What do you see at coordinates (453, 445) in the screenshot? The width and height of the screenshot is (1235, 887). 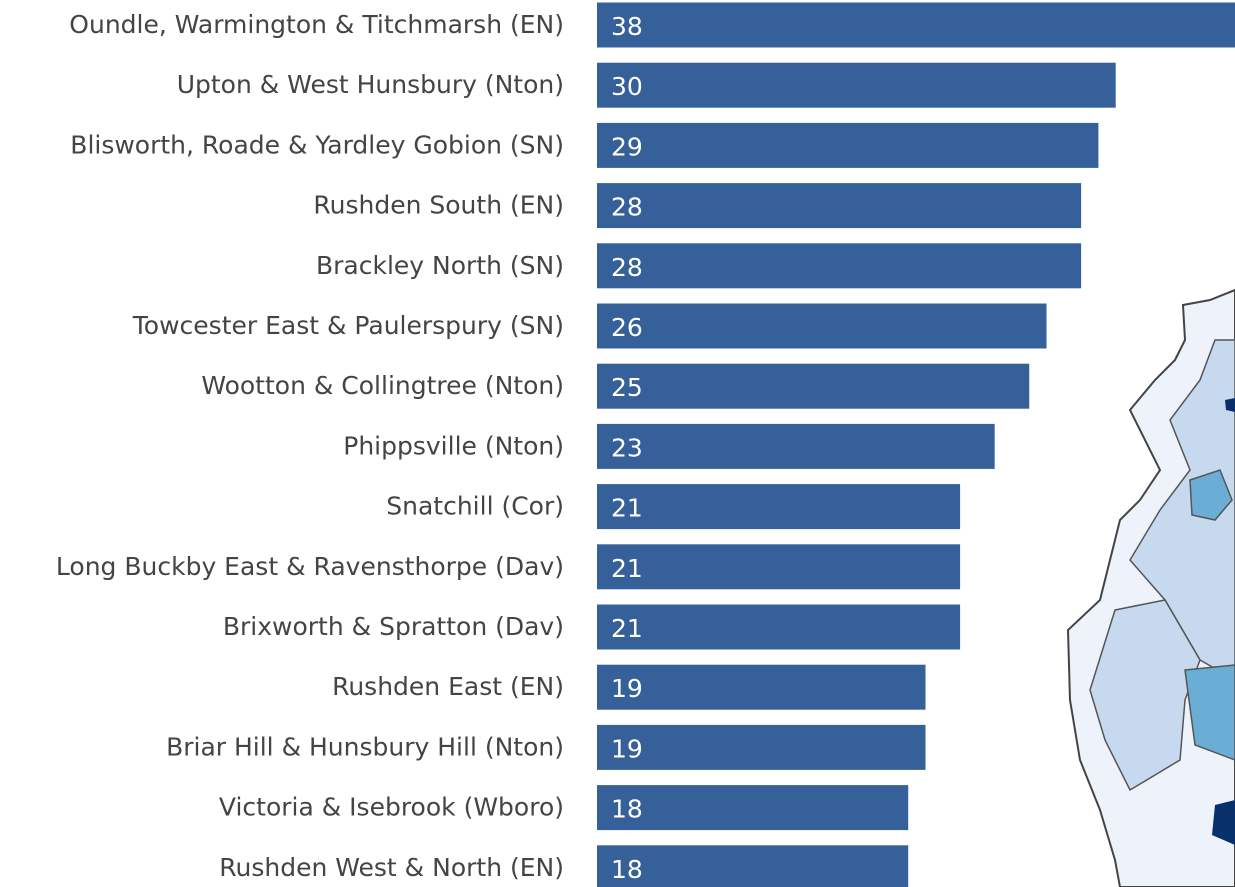 I see `y-tick-label: Phippsville (Nton)` at bounding box center [453, 445].